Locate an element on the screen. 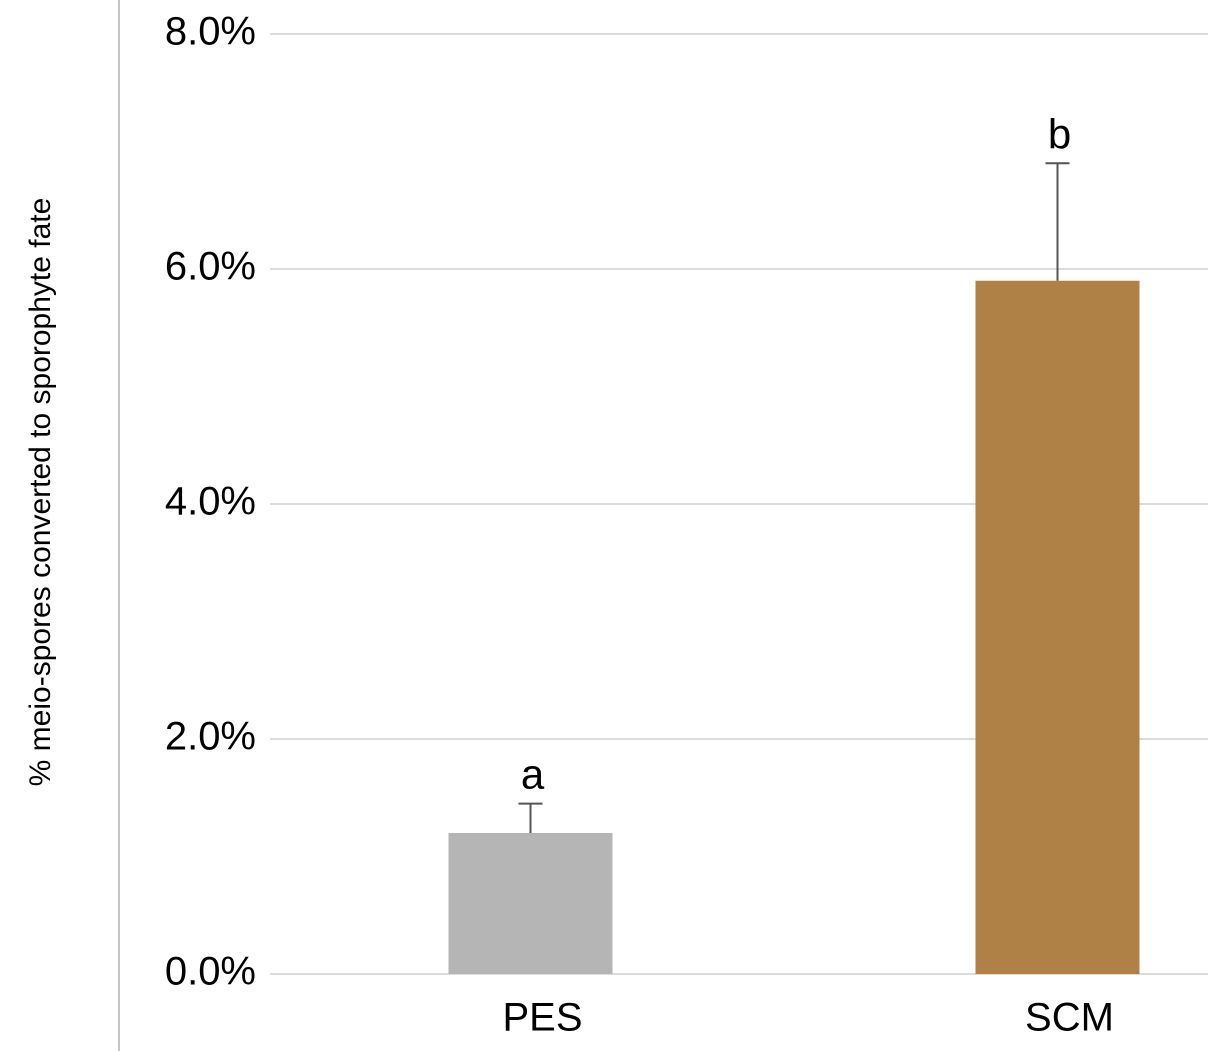 Image resolution: width=1208 pixels, height=1051 pixels. y-tick-label: 8.0% is located at coordinates (210, 32).